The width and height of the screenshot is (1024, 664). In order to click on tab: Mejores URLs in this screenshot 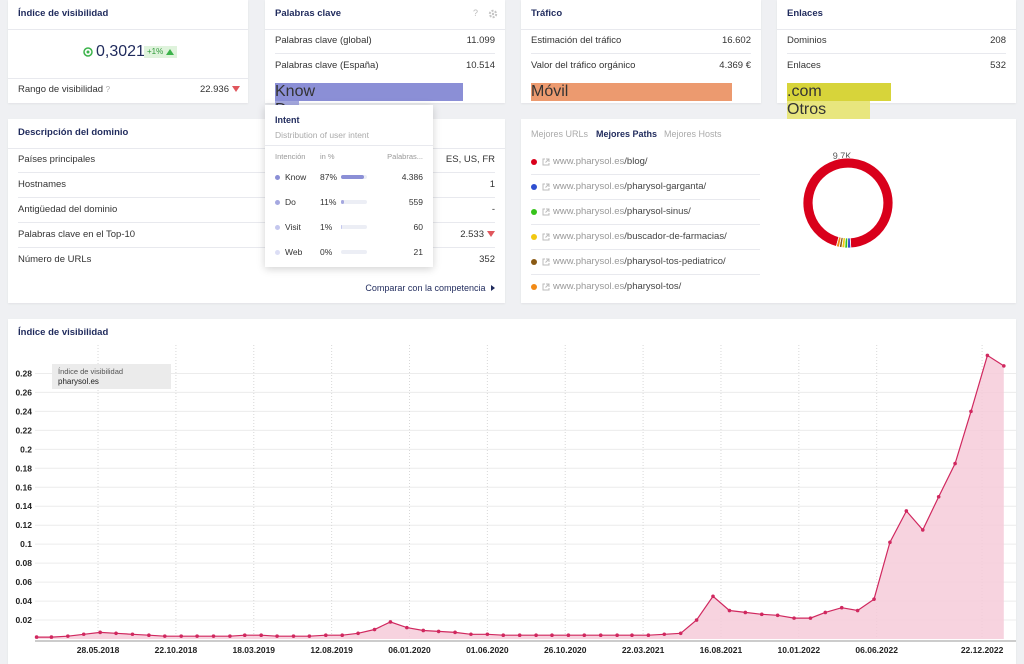, I will do `click(560, 134)`.